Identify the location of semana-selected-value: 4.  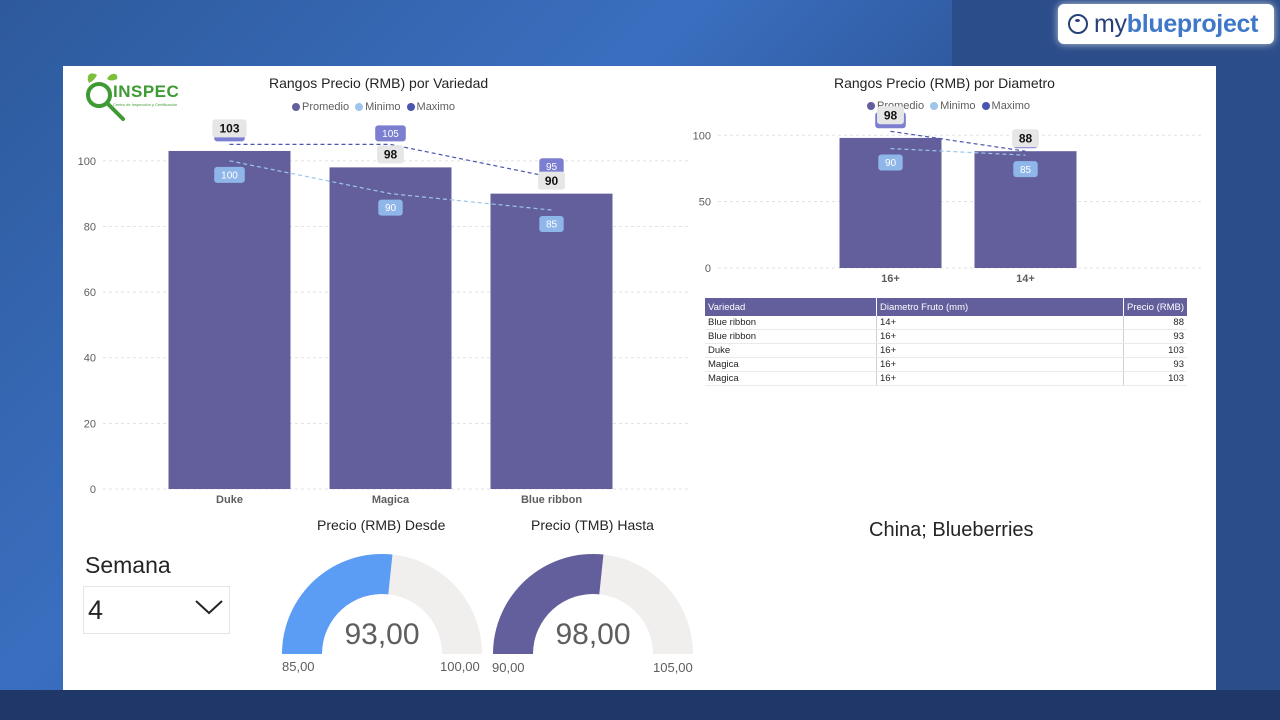
(96, 610).